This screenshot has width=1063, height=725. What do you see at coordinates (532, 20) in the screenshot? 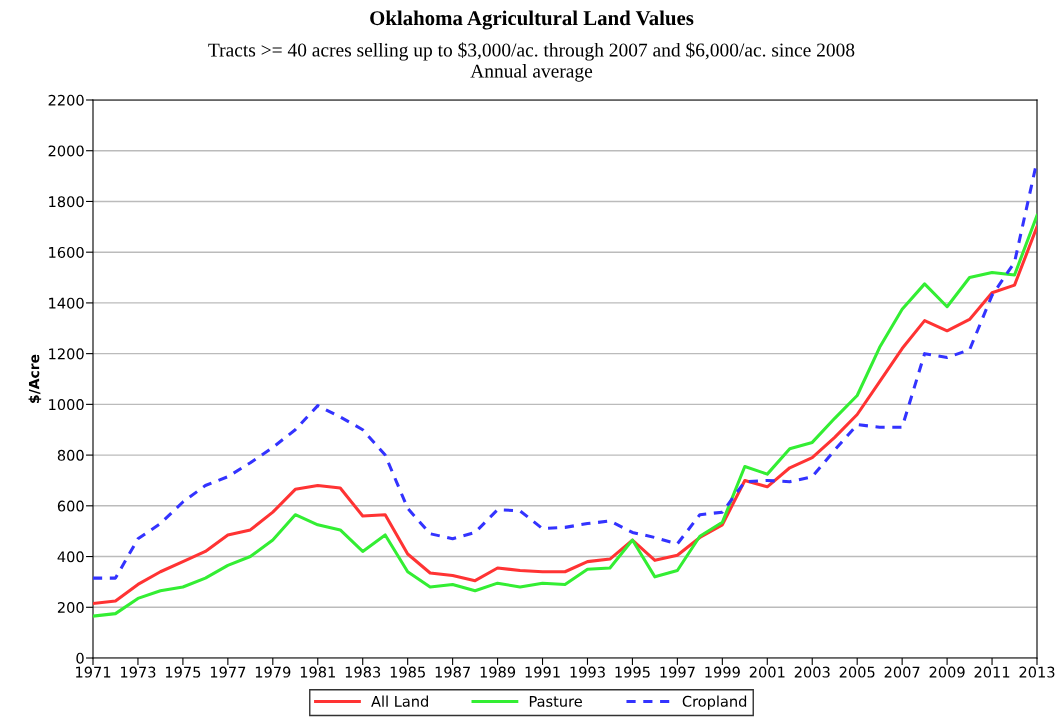
I see `chart-title: Oklahoma Agricultural Land Values` at bounding box center [532, 20].